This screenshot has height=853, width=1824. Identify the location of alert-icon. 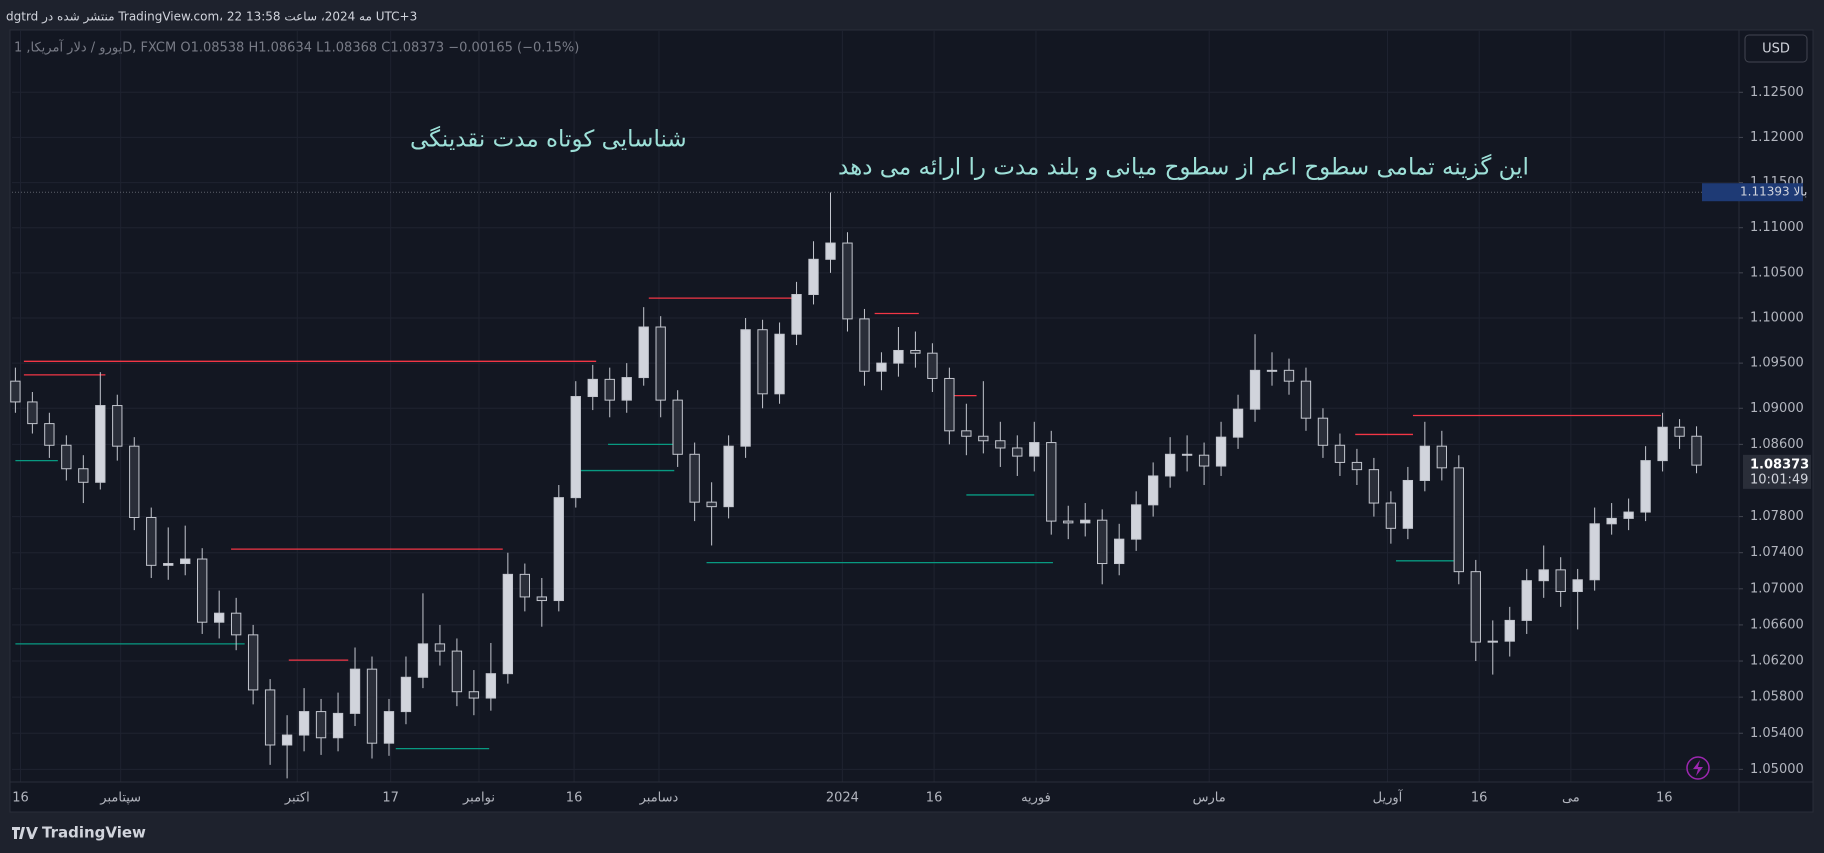
(1698, 768).